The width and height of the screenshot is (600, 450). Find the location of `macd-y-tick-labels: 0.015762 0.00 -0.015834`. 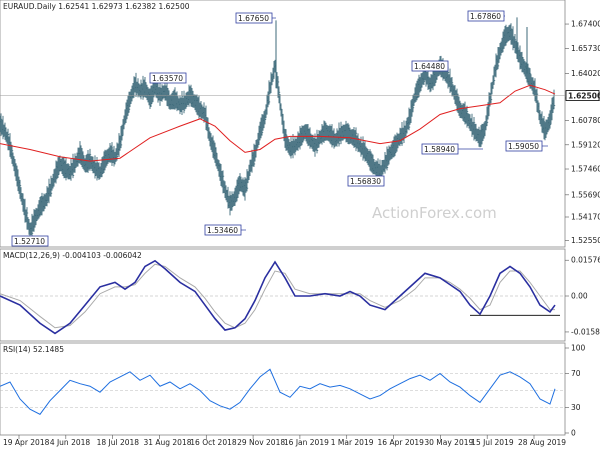

macd-y-tick-labels: 0.015762 0.00 -0.015834 is located at coordinates (585, 296).